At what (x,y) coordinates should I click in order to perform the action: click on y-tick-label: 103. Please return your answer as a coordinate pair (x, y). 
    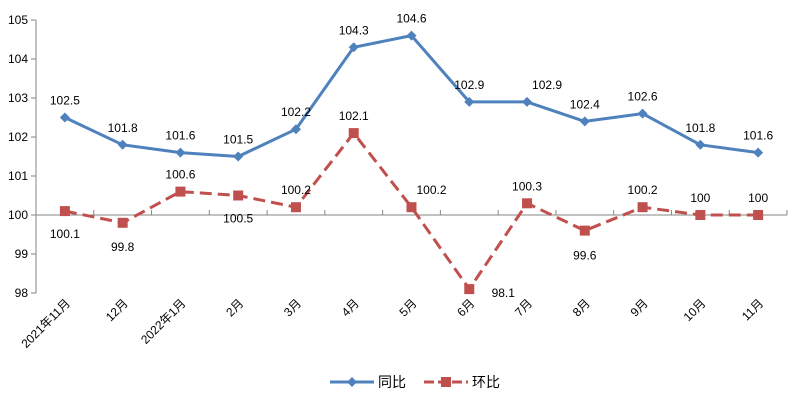
    Looking at the image, I should click on (18, 98).